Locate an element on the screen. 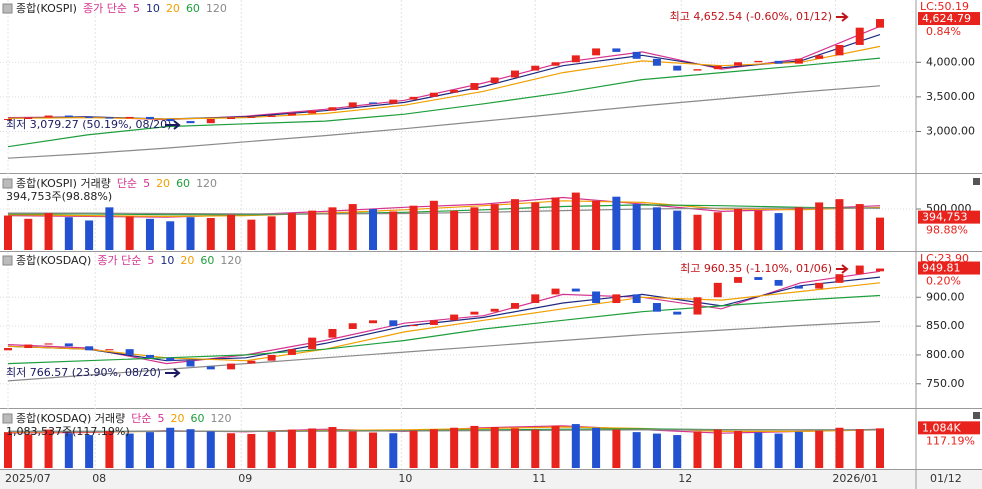 The width and height of the screenshot is (982, 489). x-tick-label: 2025/07 is located at coordinates (28, 478).